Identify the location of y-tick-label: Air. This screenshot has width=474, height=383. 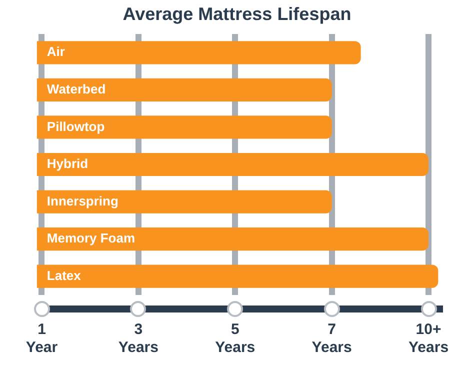
(55, 52).